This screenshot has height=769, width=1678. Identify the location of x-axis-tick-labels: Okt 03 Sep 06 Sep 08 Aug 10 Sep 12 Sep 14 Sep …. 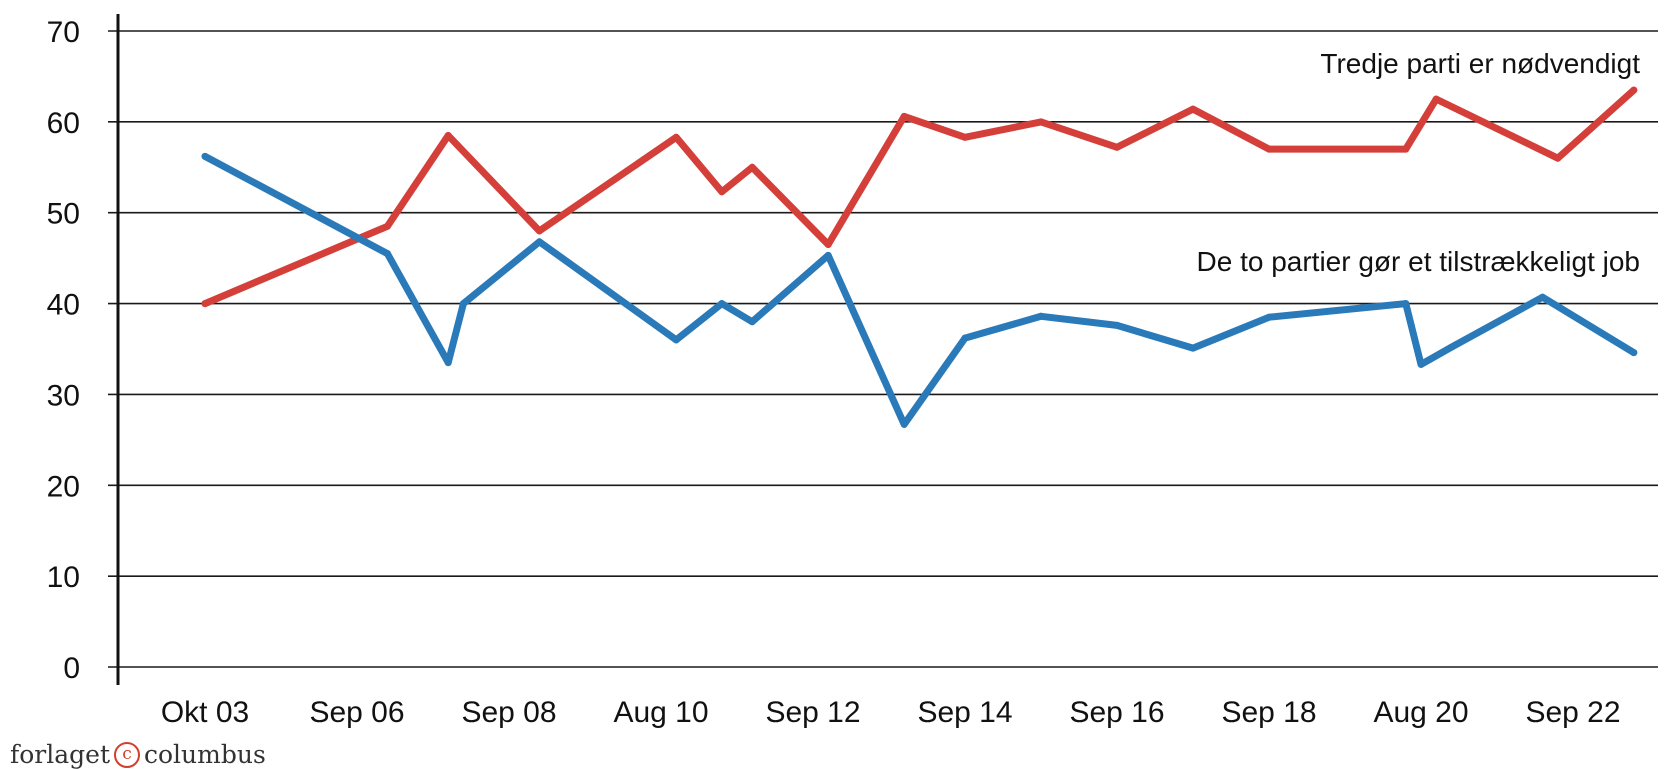
(891, 712).